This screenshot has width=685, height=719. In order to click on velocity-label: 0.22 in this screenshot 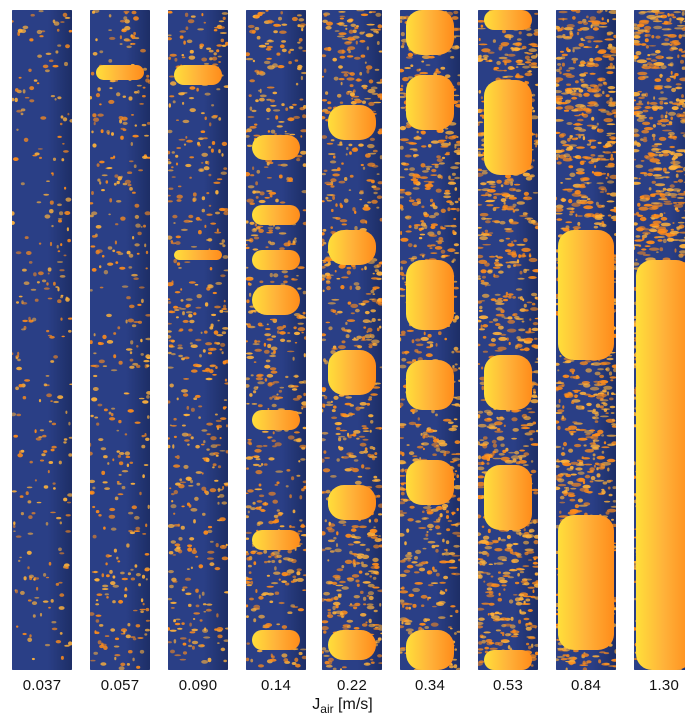, I will do `click(352, 685)`.